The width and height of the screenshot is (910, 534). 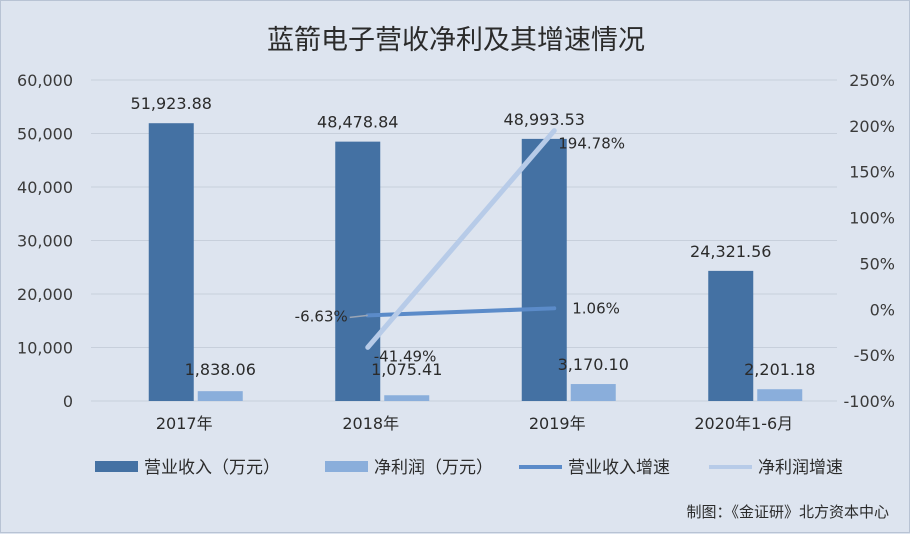 I want to click on revenue-growth-leader-line, so click(x=358, y=316).